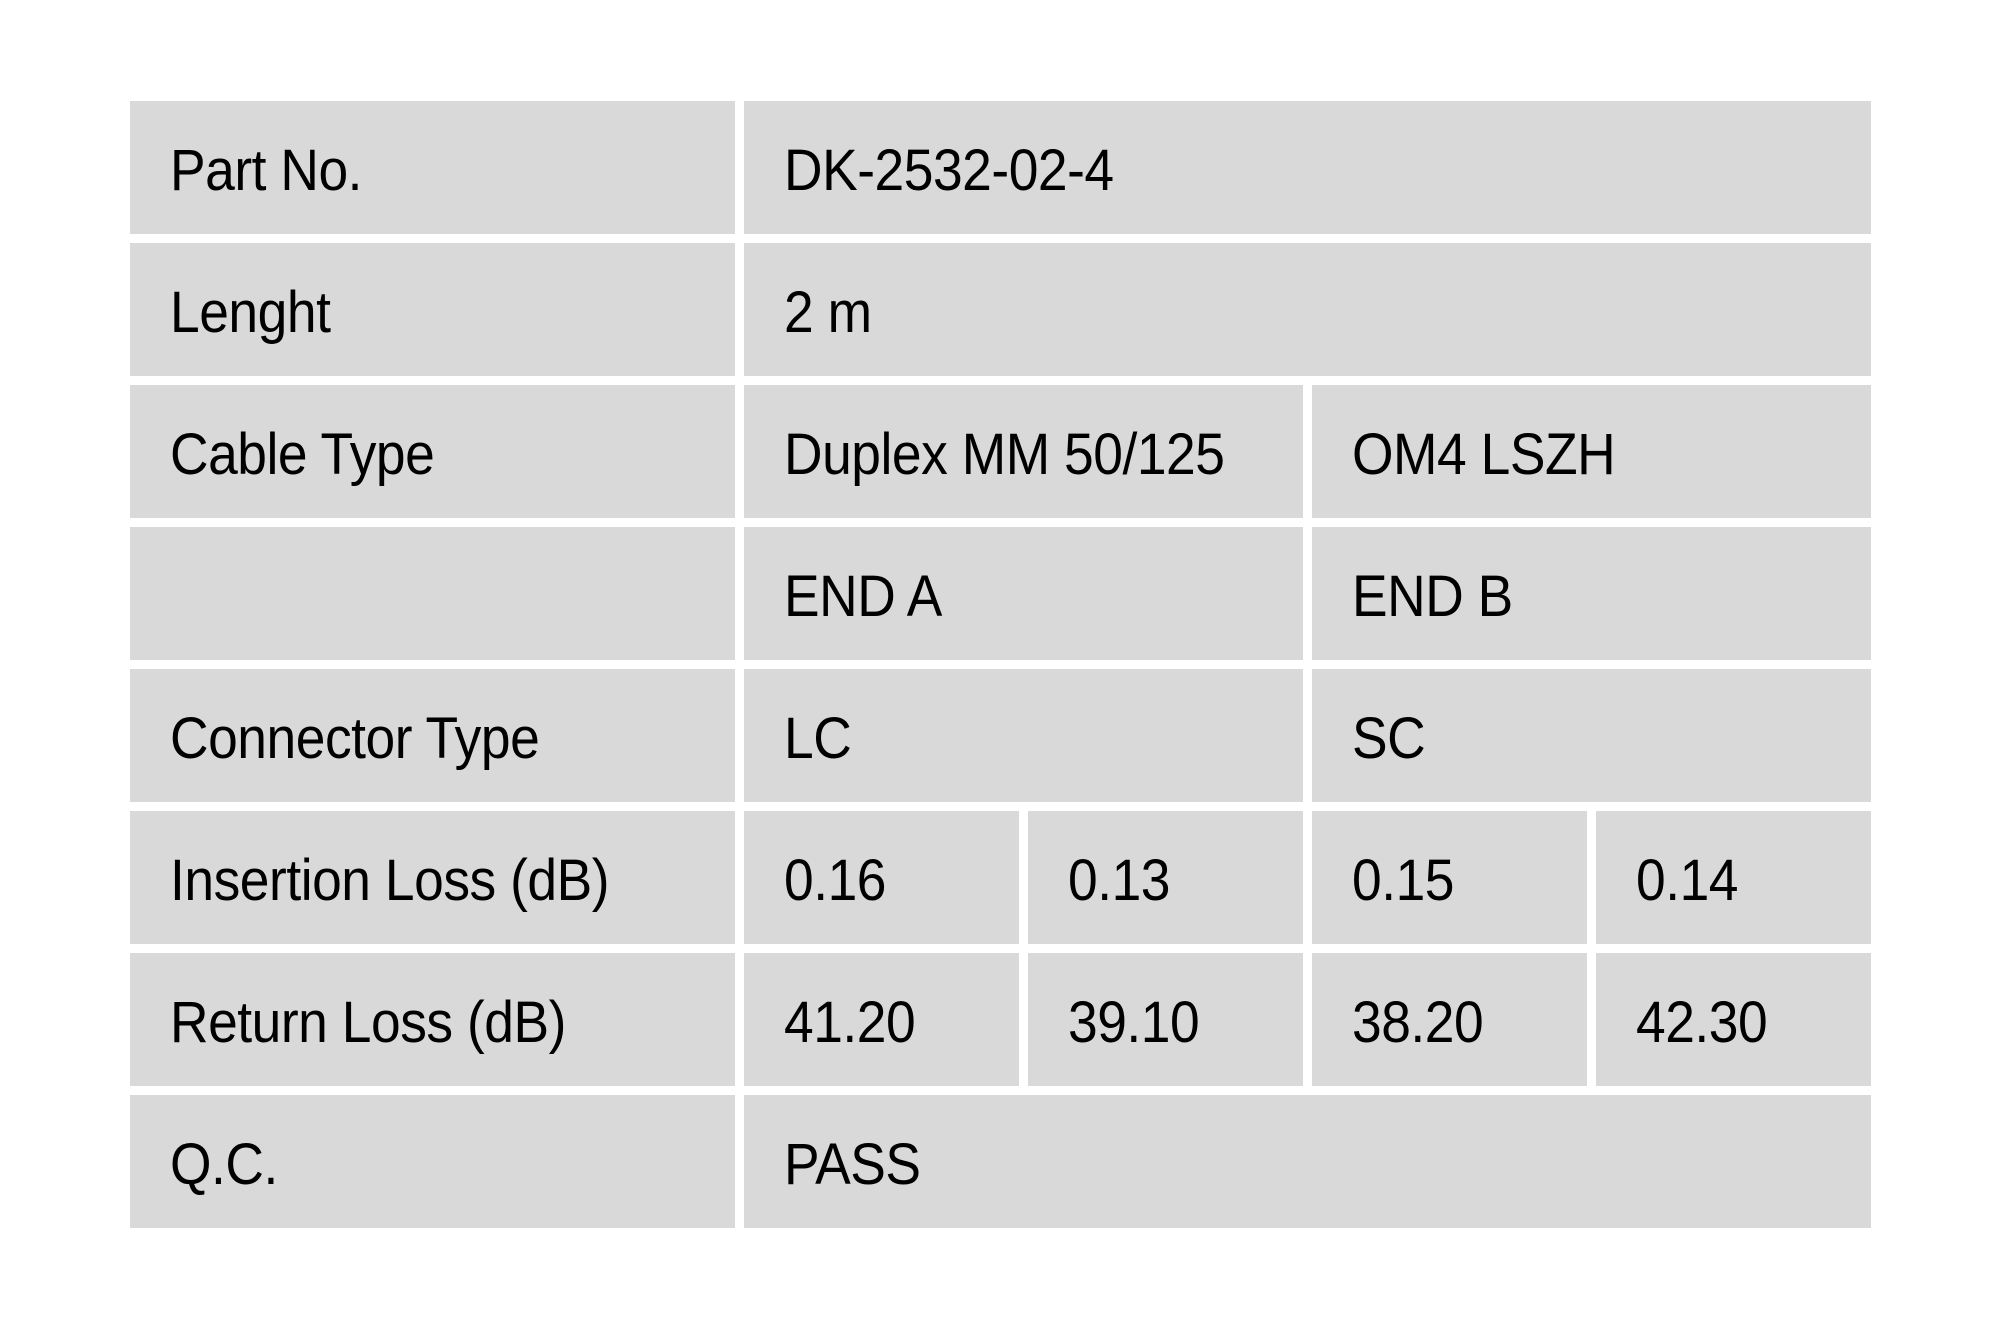 The height and width of the screenshot is (1333, 2000). Describe the element at coordinates (818, 738) in the screenshot. I see `connector-type-end-a: LC` at that location.